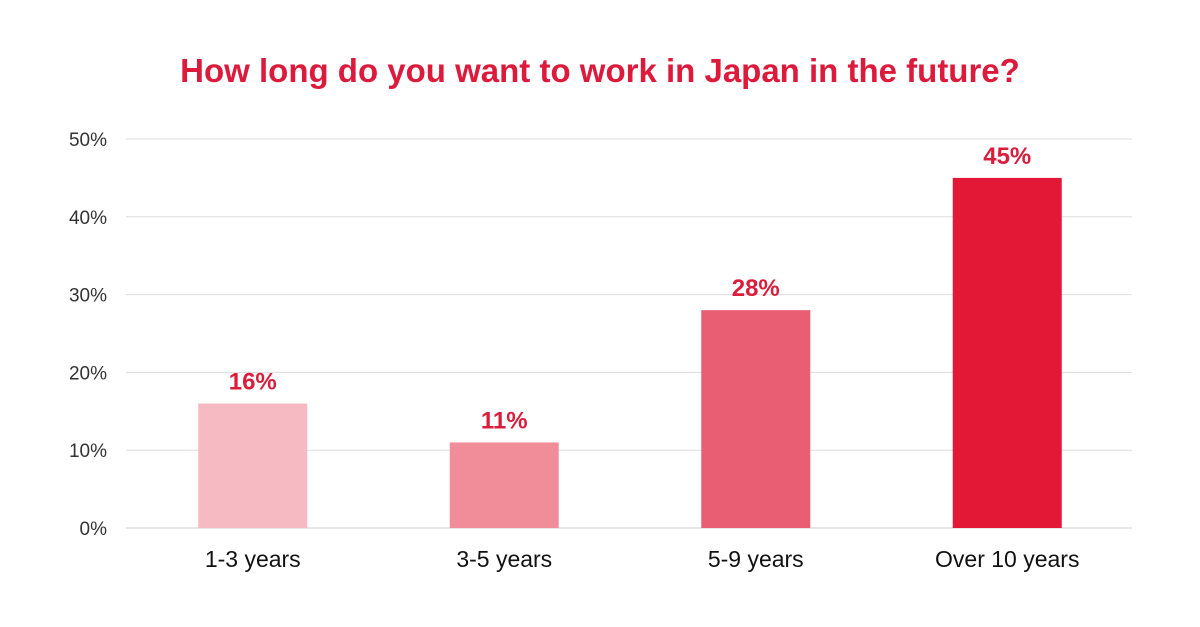 The height and width of the screenshot is (627, 1200). What do you see at coordinates (88, 296) in the screenshot?
I see `y-tick-label: 30%` at bounding box center [88, 296].